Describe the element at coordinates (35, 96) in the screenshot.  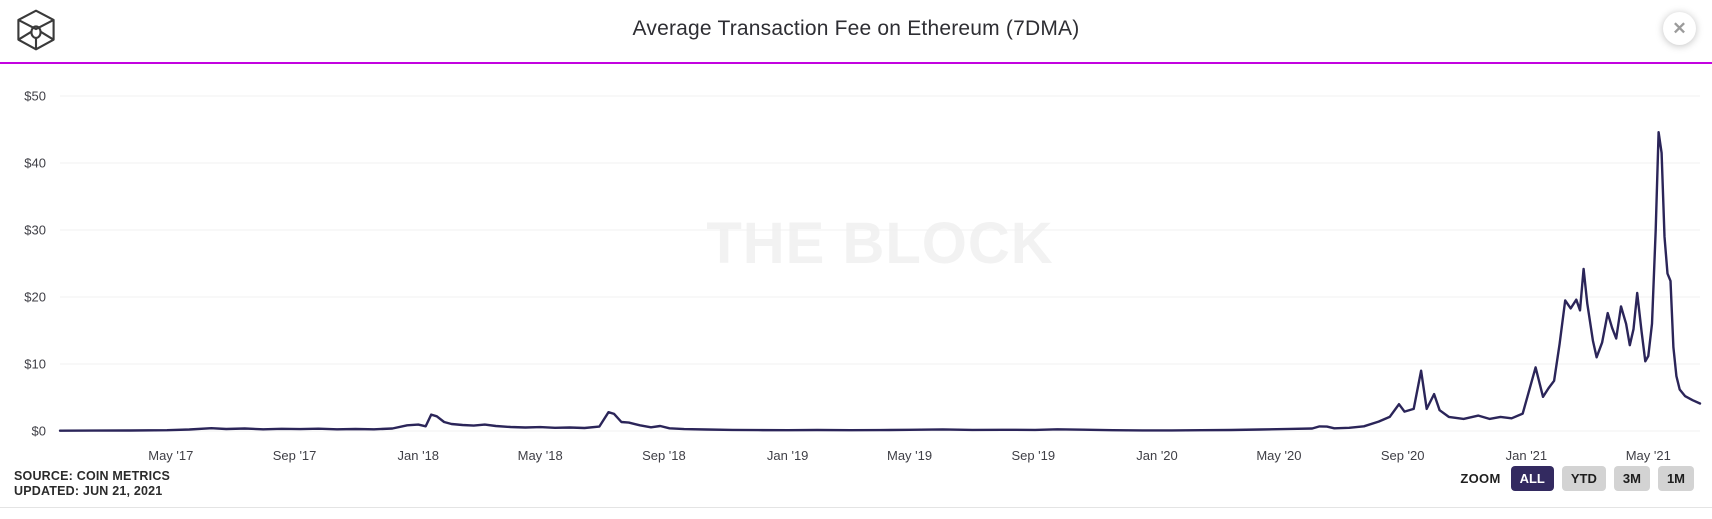
I see `y-tick-label: $50` at that location.